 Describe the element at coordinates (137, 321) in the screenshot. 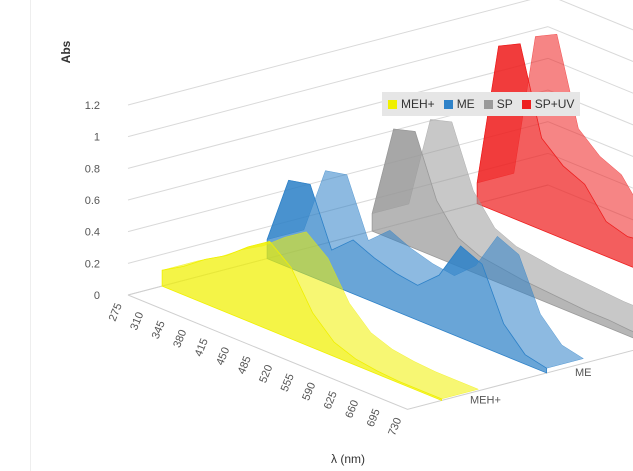

I see `x-tick-label: 310` at that location.